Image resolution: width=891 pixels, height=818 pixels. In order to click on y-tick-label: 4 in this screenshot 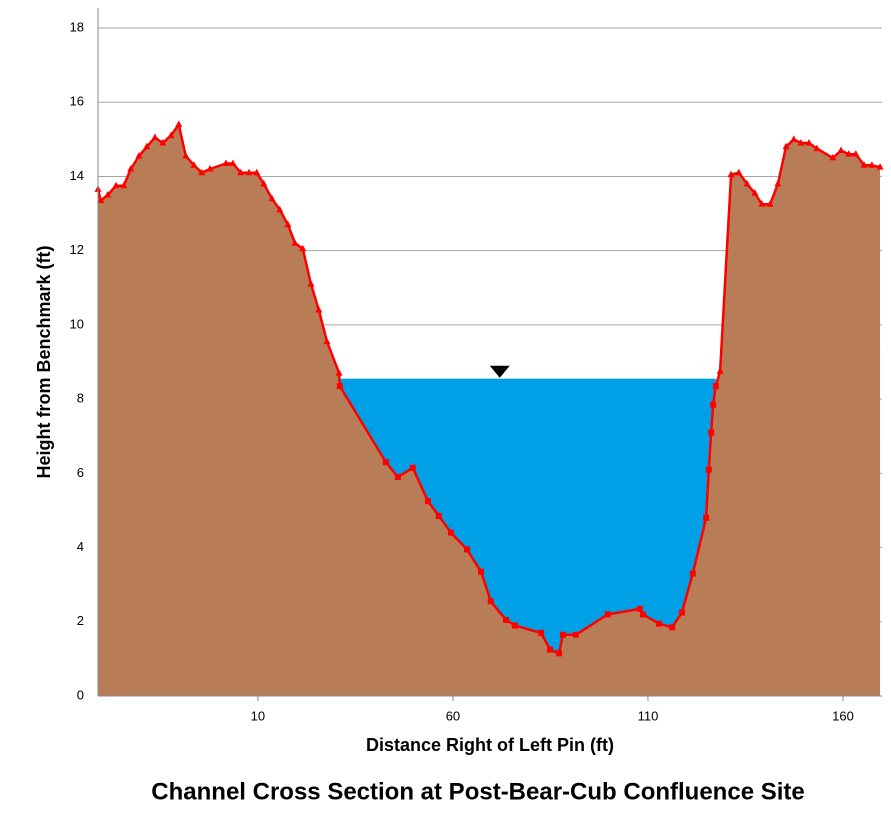, I will do `click(80, 546)`.